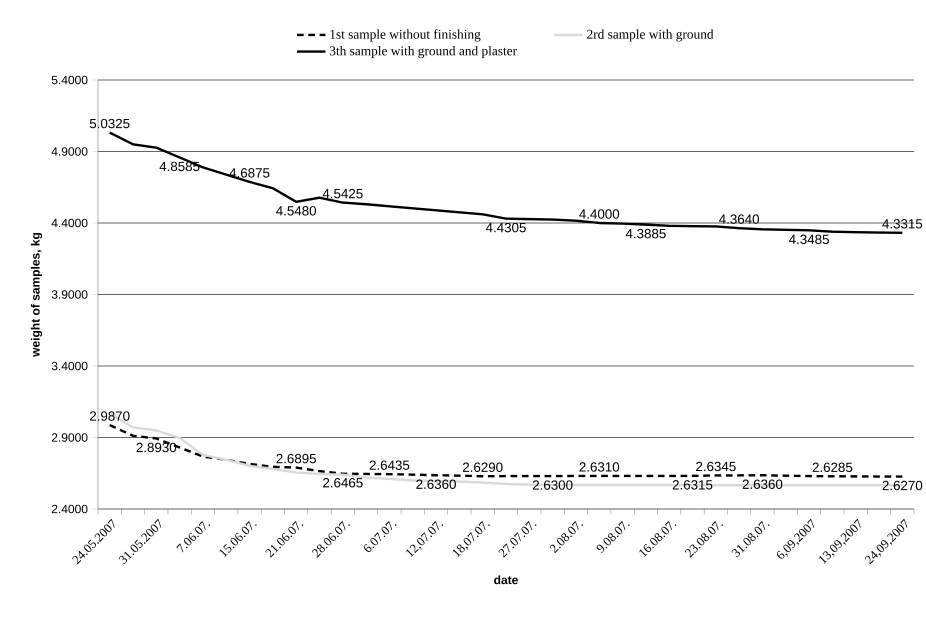 The height and width of the screenshot is (620, 926). I want to click on y-tick-label: 4.9000, so click(70, 151).